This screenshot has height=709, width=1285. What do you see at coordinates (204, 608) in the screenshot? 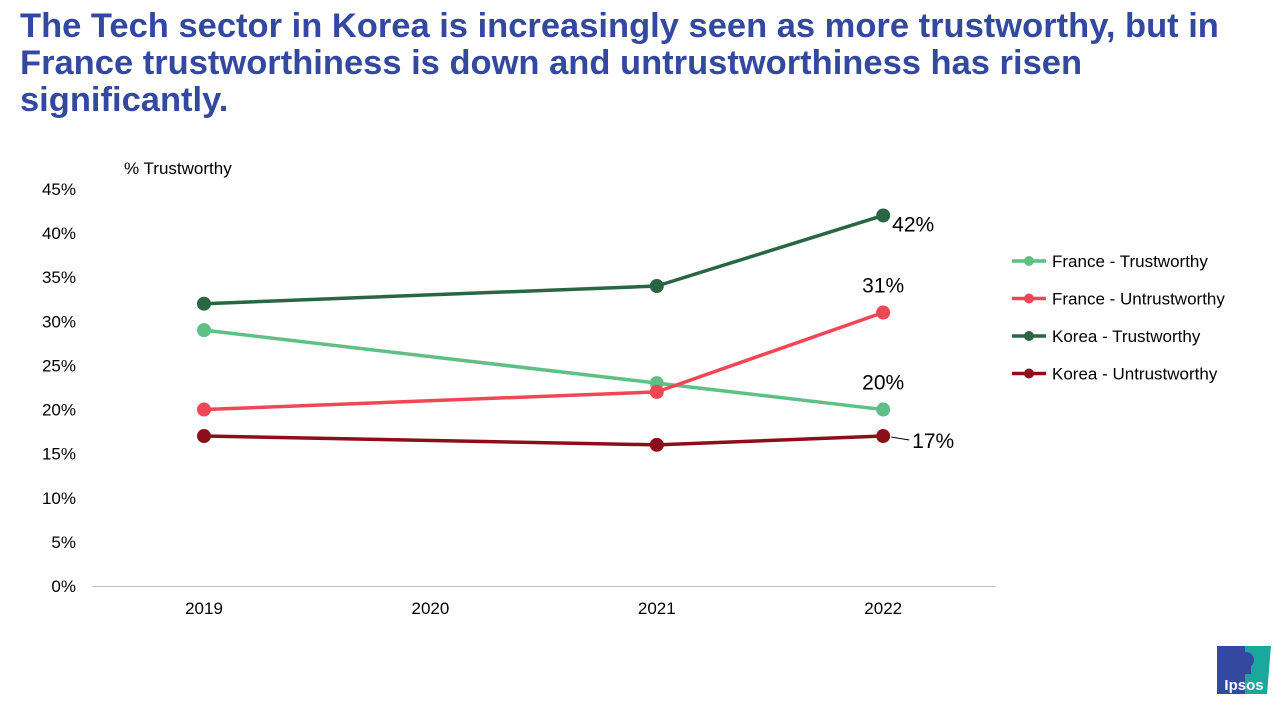
I see `x-tick-label: 2019` at bounding box center [204, 608].